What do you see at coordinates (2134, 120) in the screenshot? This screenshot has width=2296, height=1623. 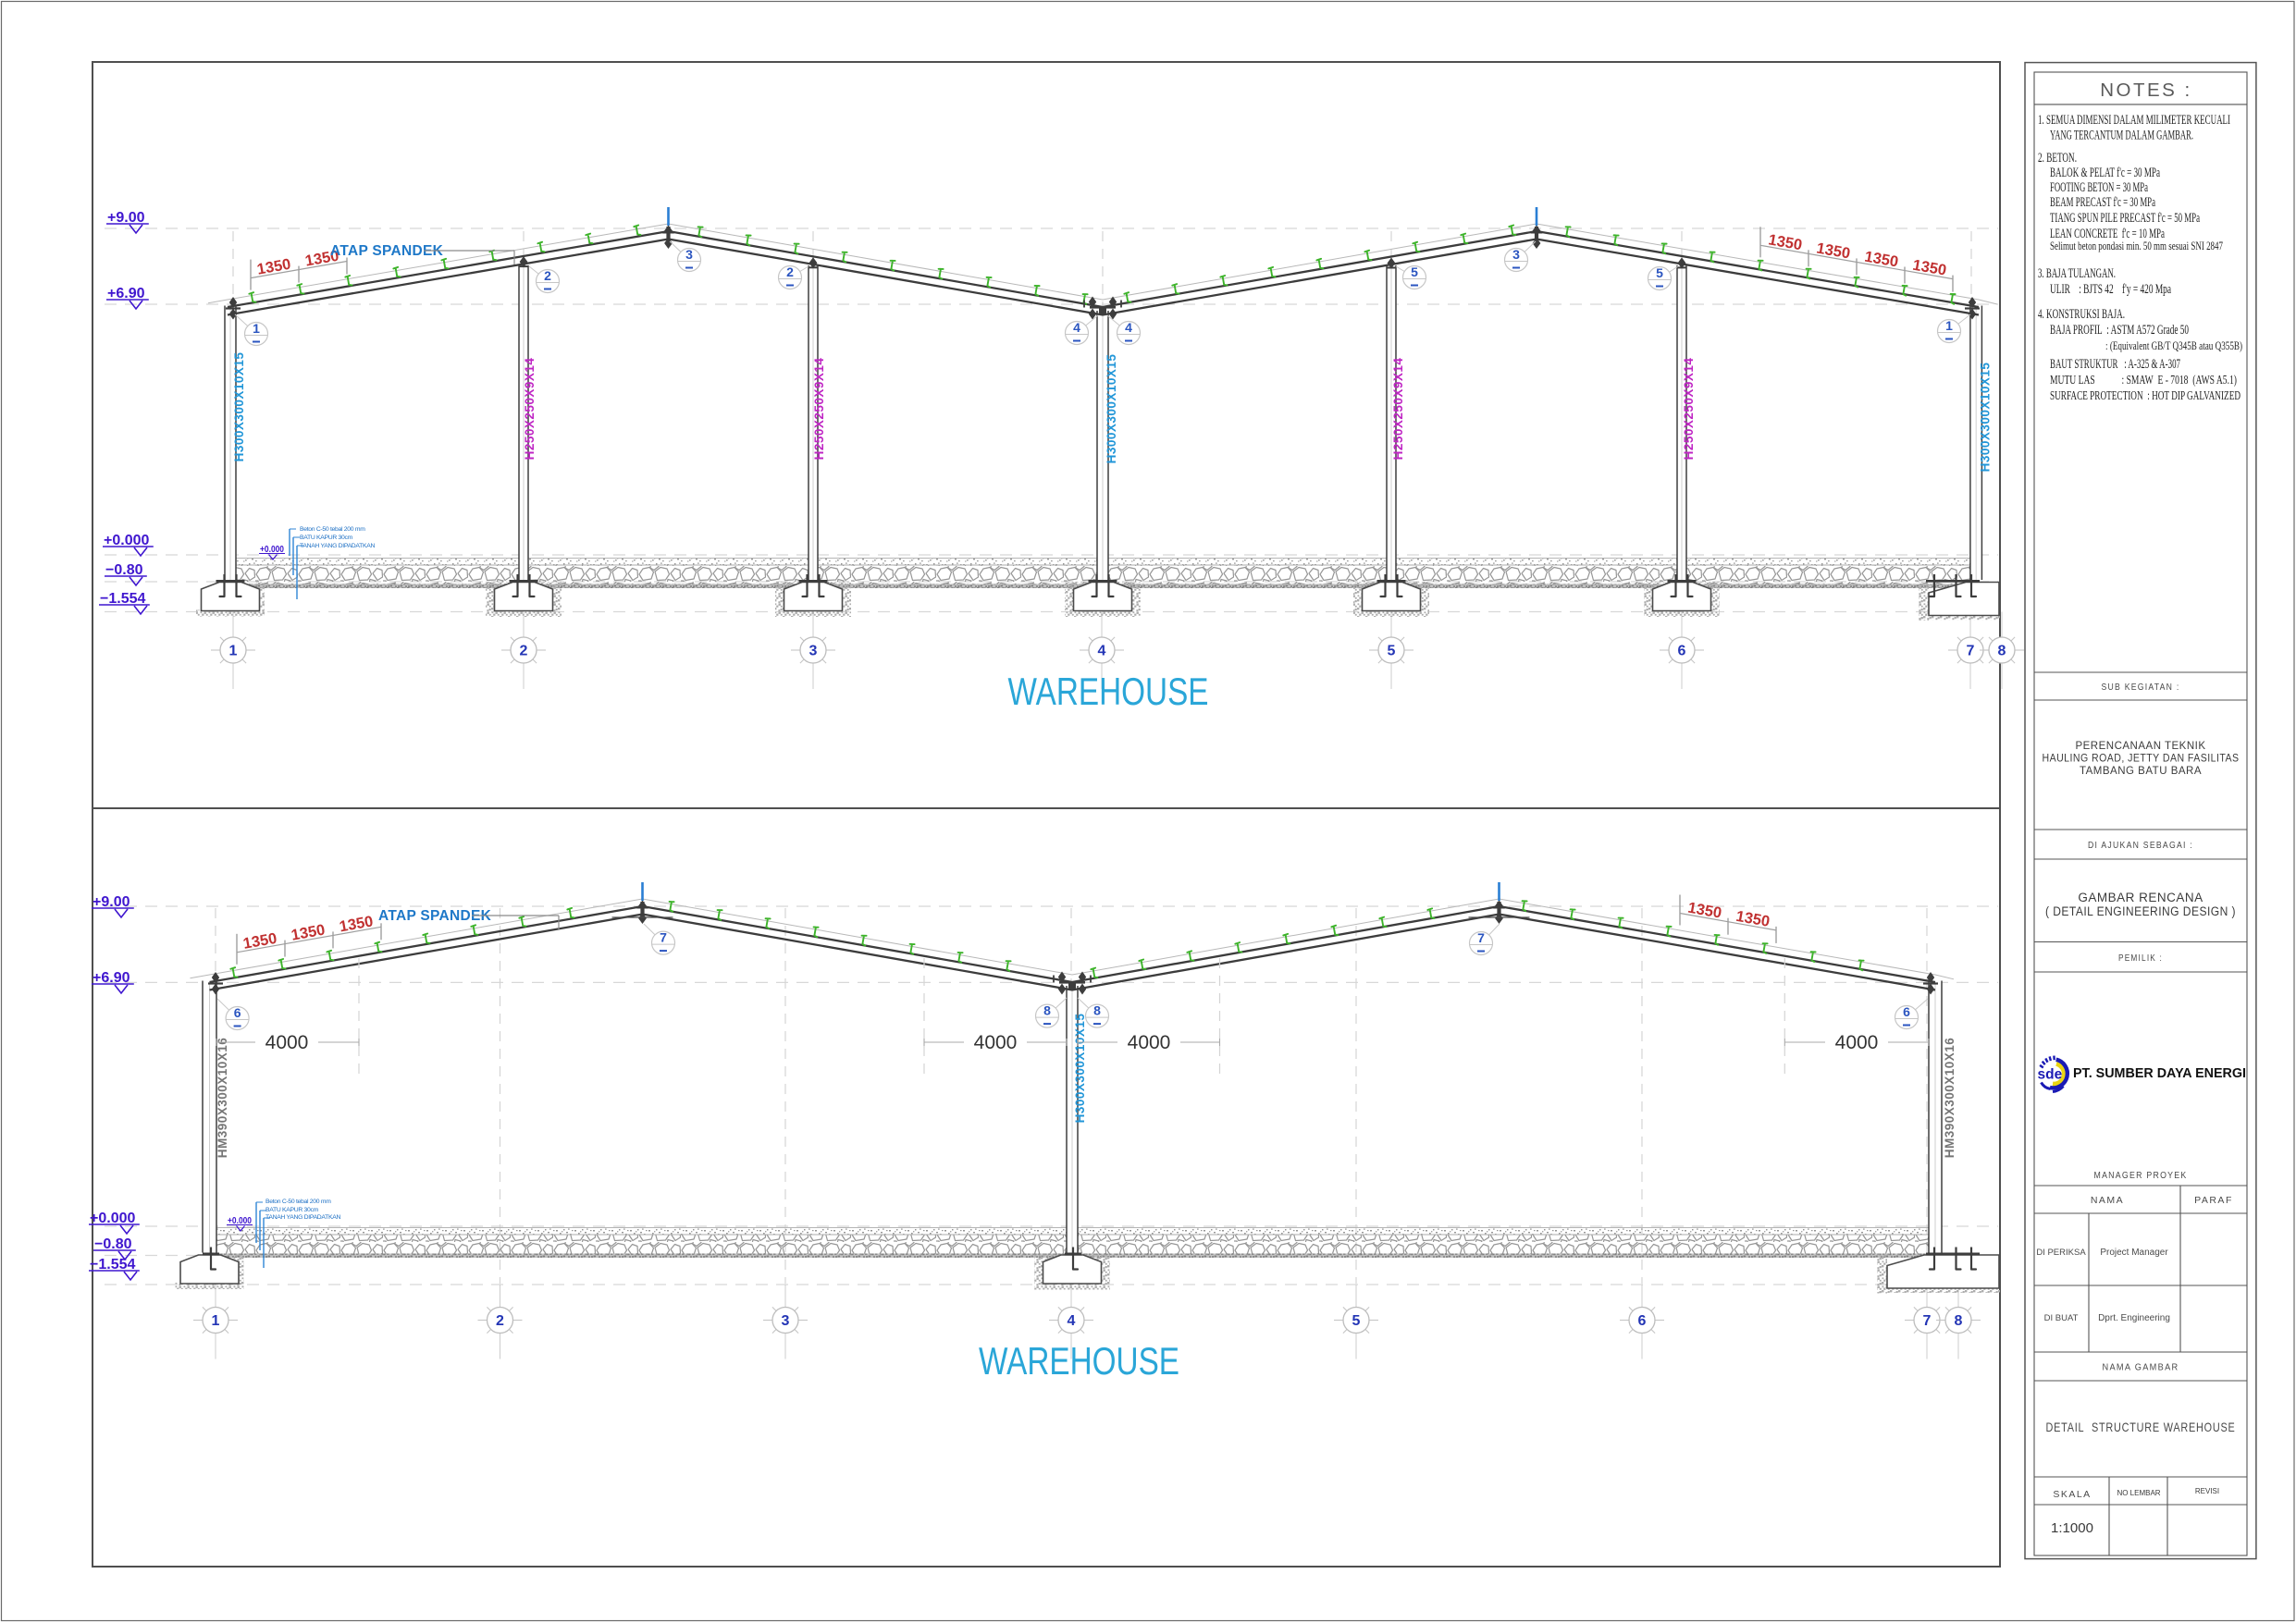 I see `svg-text:1. SEMUA DIMENSI DALAM MILIMET: 1. SEMUA DIMENSI DALAM MILIMETER KECUALI` at bounding box center [2134, 120].